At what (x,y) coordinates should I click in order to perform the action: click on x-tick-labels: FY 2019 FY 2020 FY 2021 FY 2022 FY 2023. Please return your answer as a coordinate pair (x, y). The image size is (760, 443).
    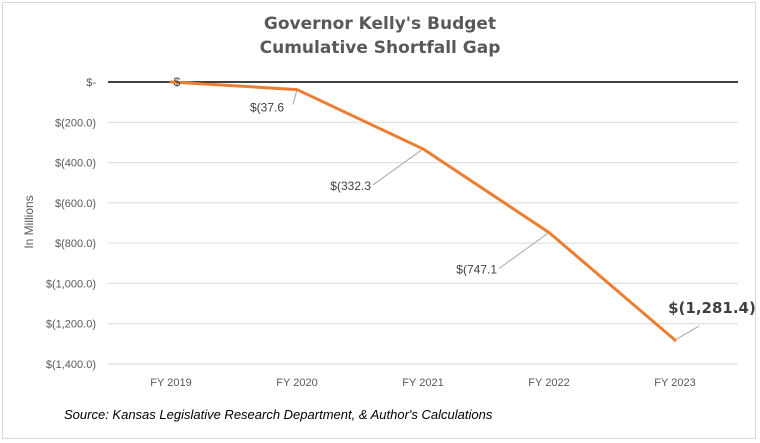
    Looking at the image, I should click on (422, 383).